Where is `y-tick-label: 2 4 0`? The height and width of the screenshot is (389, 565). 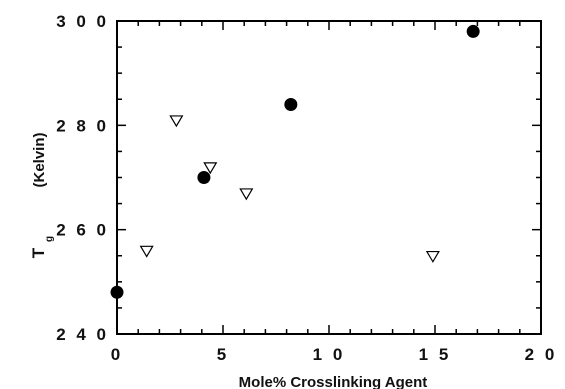
y-tick-label: 2 4 0 is located at coordinates (82, 334).